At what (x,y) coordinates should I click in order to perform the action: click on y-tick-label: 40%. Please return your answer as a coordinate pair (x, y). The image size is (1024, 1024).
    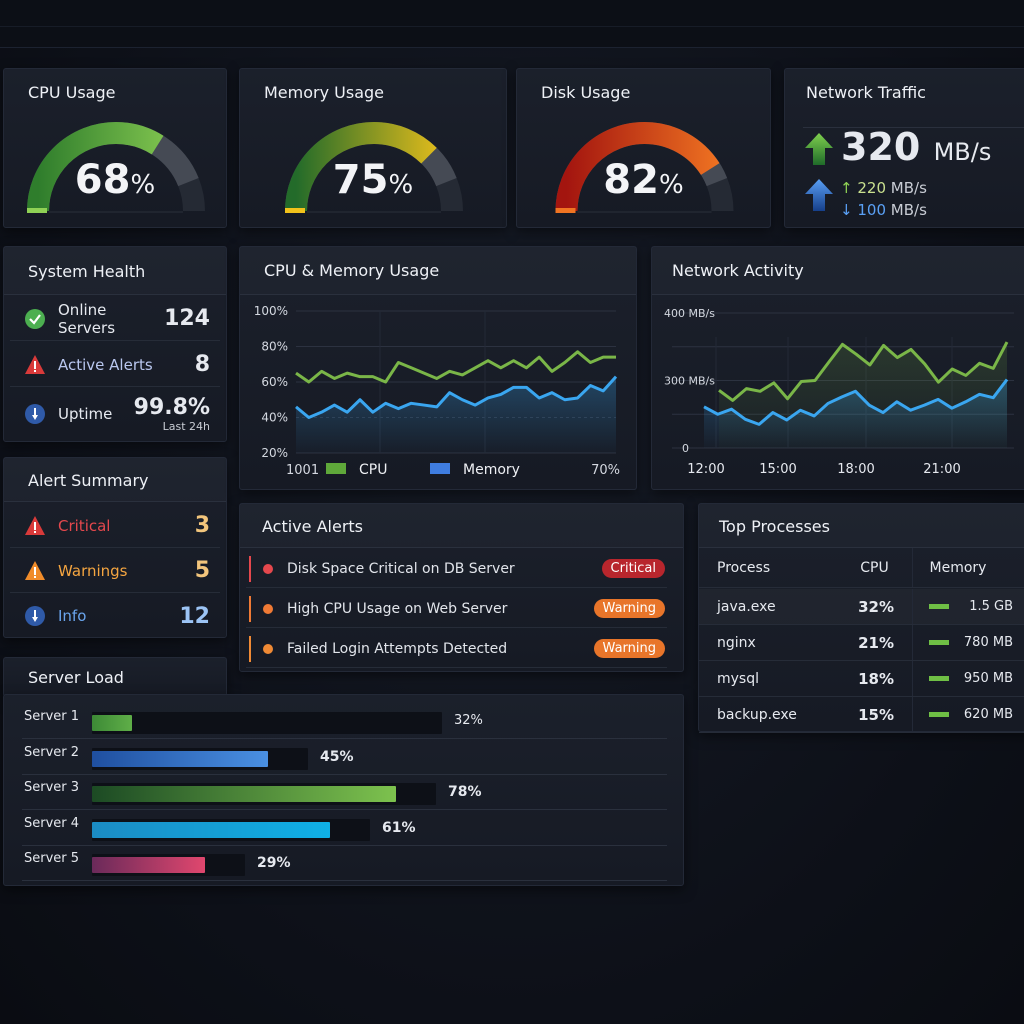
    Looking at the image, I should click on (274, 418).